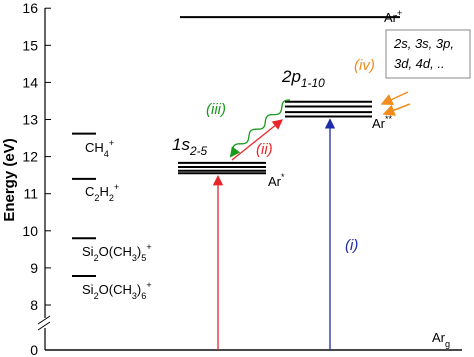  Describe the element at coordinates (283, 177) in the screenshot. I see `label-part: *` at that location.